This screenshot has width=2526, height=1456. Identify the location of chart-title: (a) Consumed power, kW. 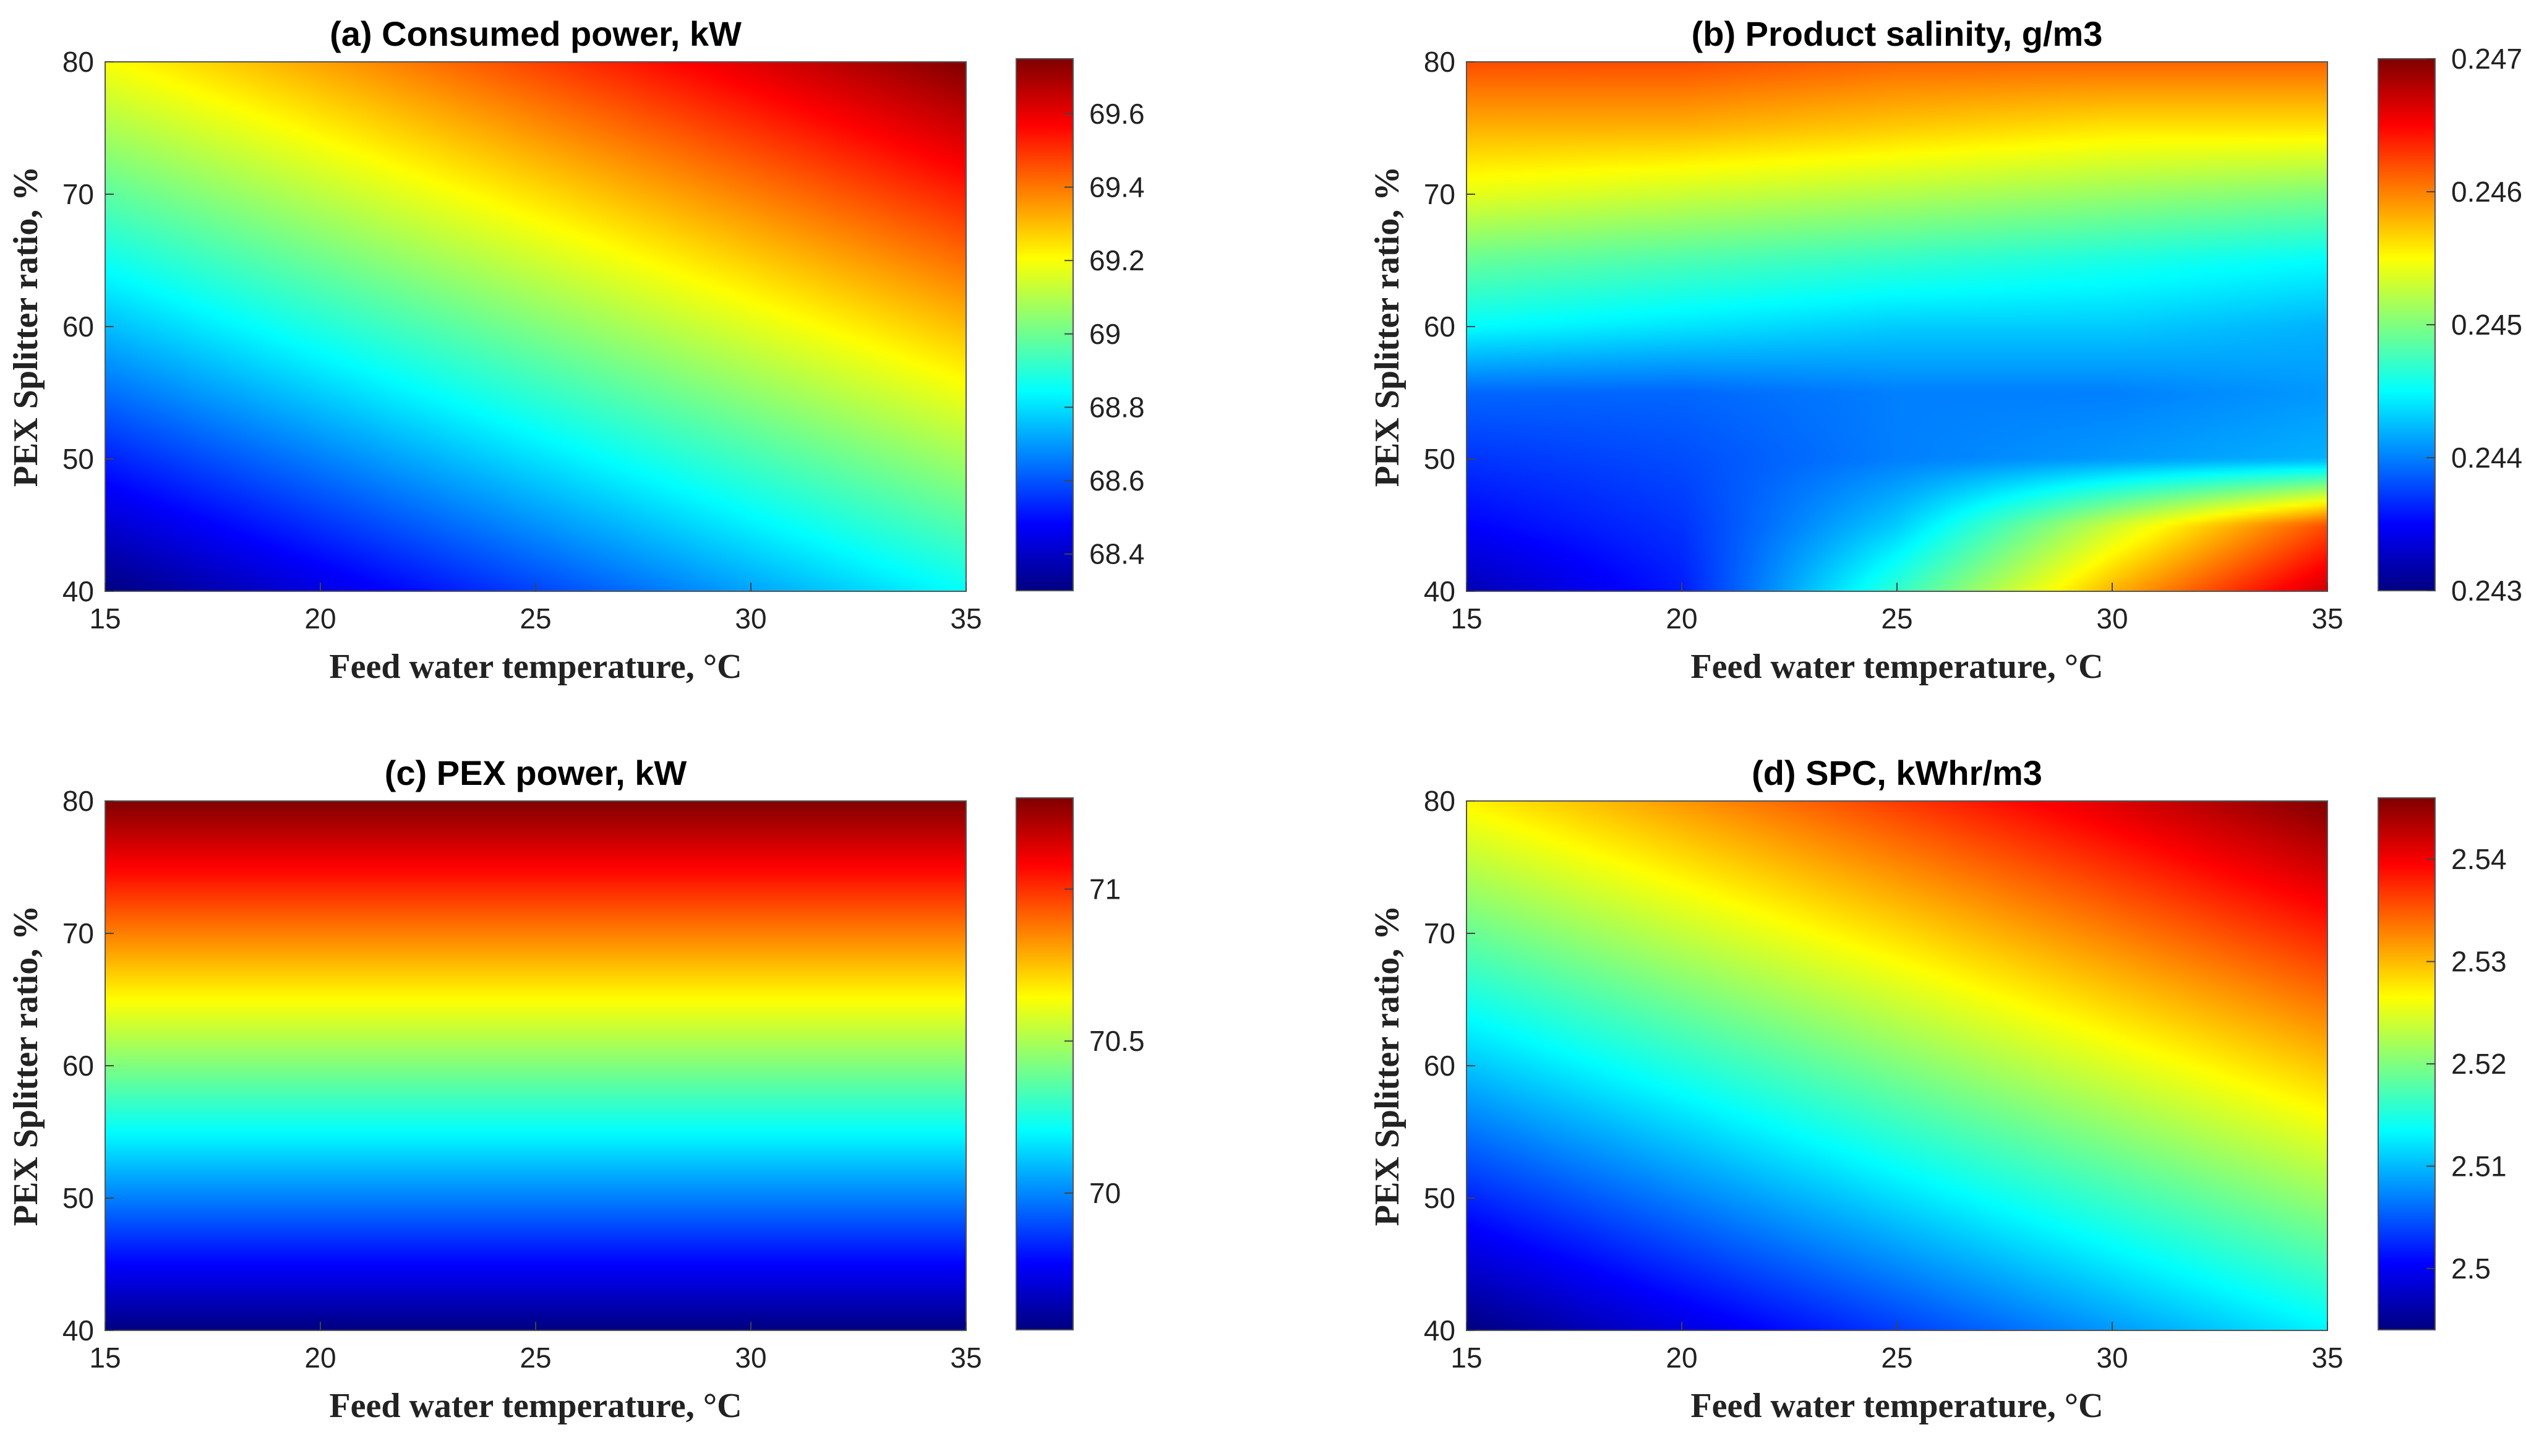
(536, 33).